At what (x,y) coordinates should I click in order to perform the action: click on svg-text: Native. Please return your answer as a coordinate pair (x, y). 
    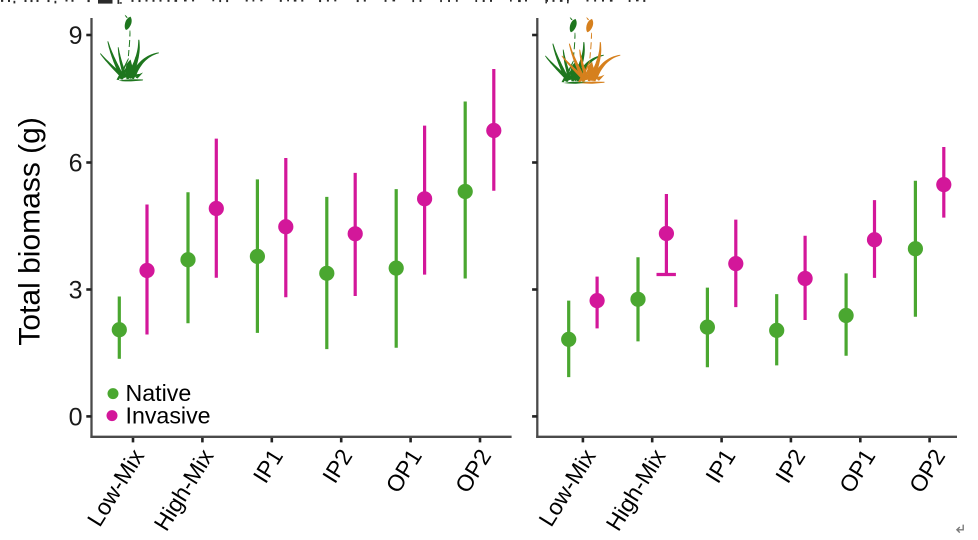
    Looking at the image, I should click on (159, 393).